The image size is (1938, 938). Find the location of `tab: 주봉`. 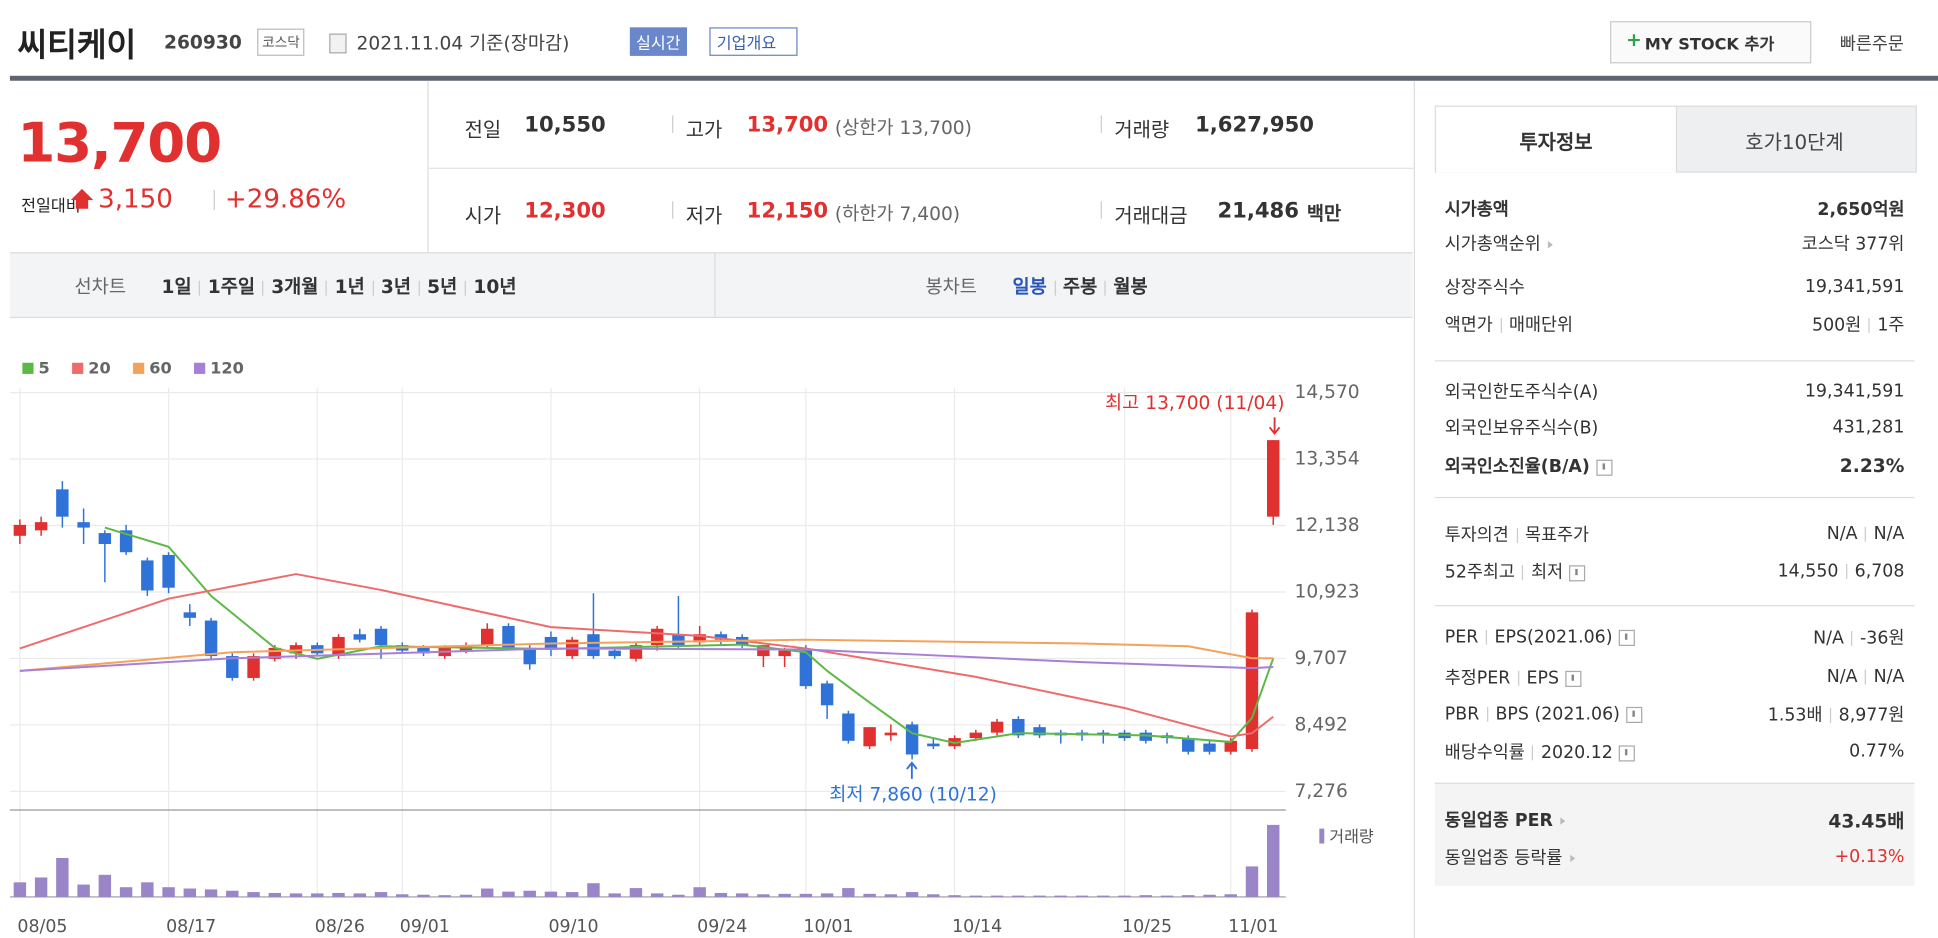

tab: 주봉 is located at coordinates (1080, 287).